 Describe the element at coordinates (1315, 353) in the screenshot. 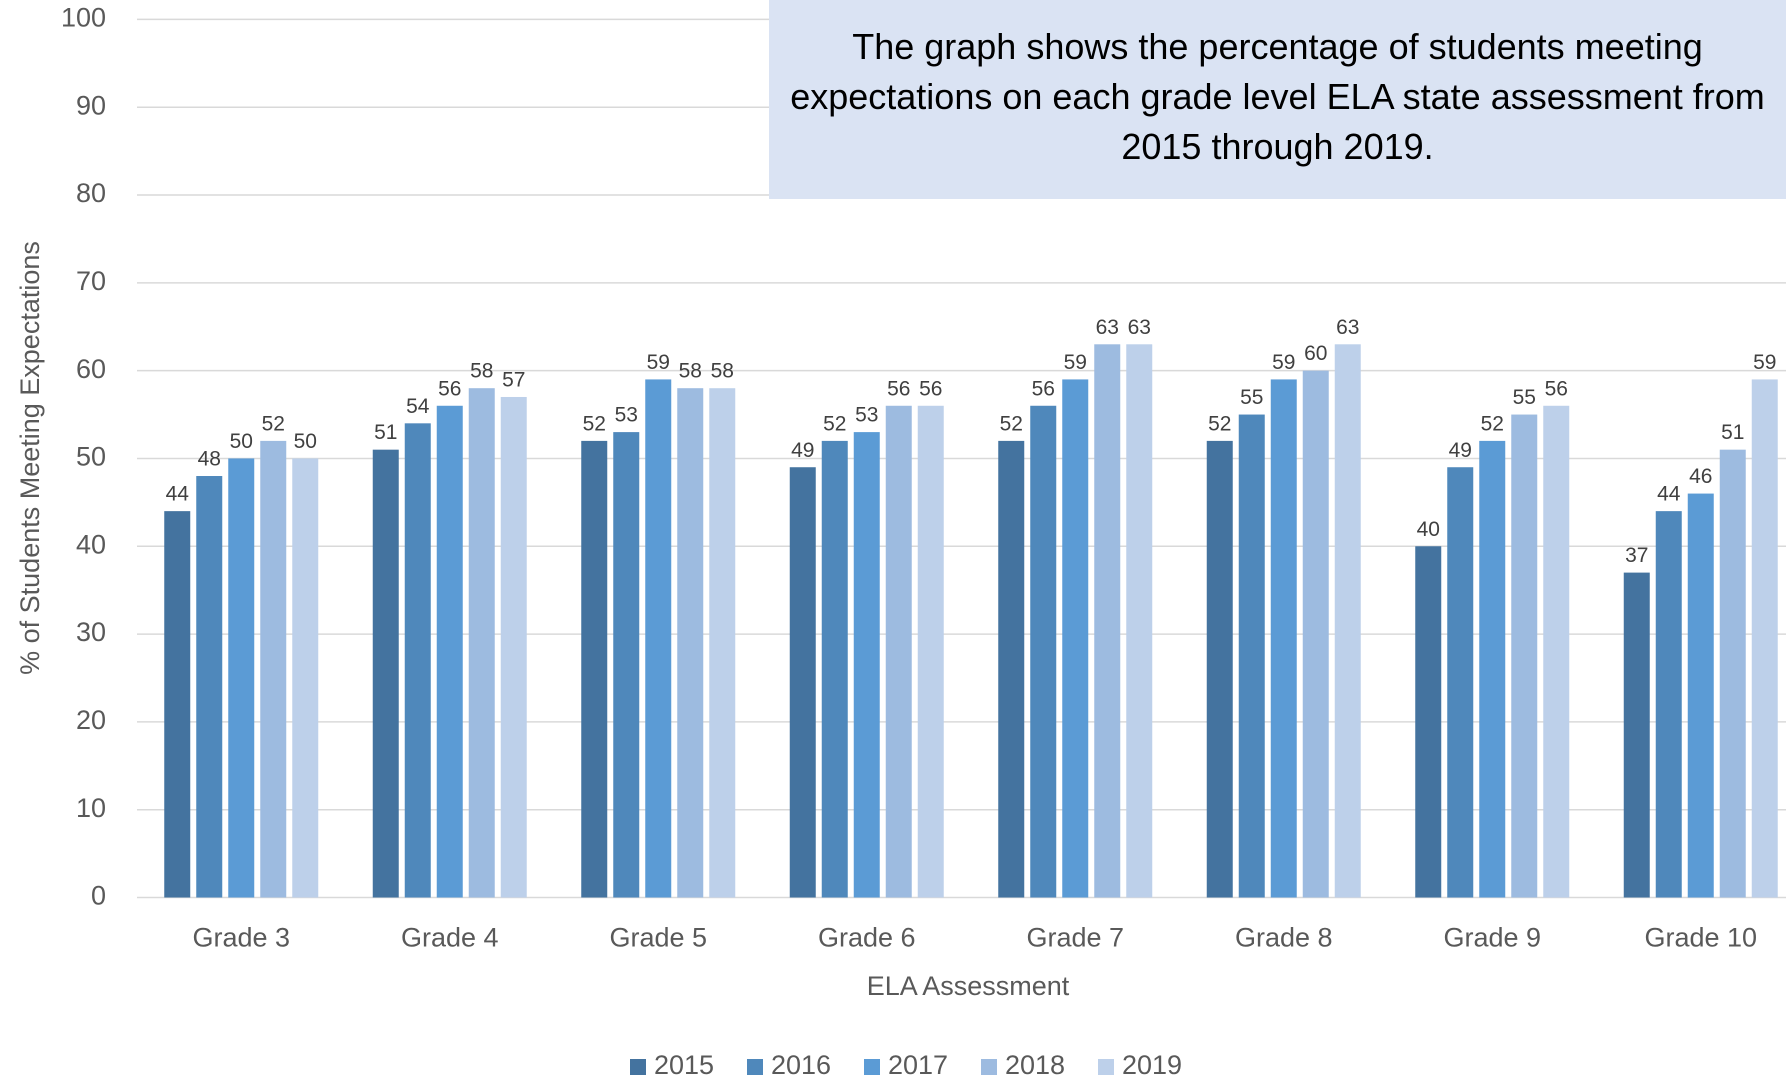

I see `data-label: 60` at that location.